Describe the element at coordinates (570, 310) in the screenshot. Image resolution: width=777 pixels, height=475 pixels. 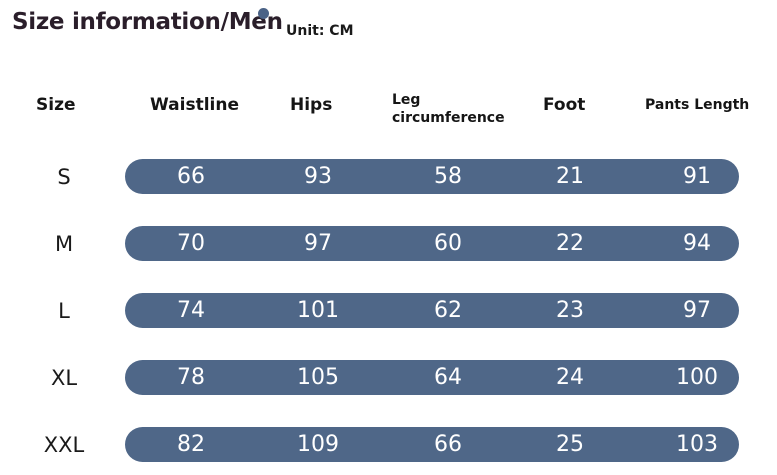
I see `foot-value: 23` at that location.